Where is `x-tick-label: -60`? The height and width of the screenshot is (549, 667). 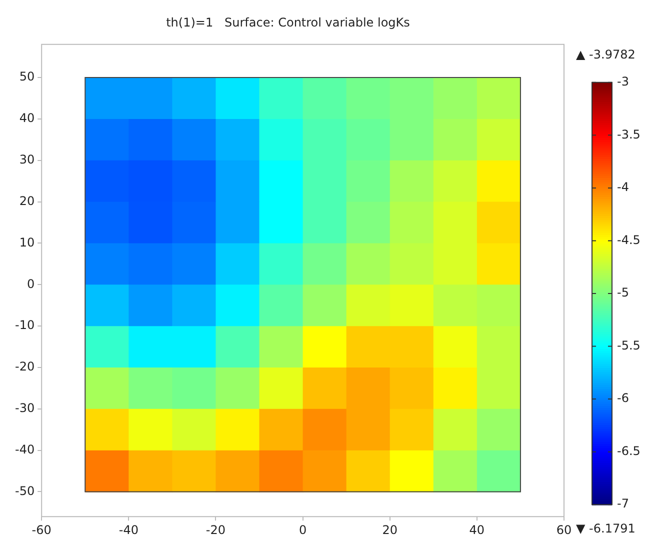
x-tick-label: -60 is located at coordinates (42, 529).